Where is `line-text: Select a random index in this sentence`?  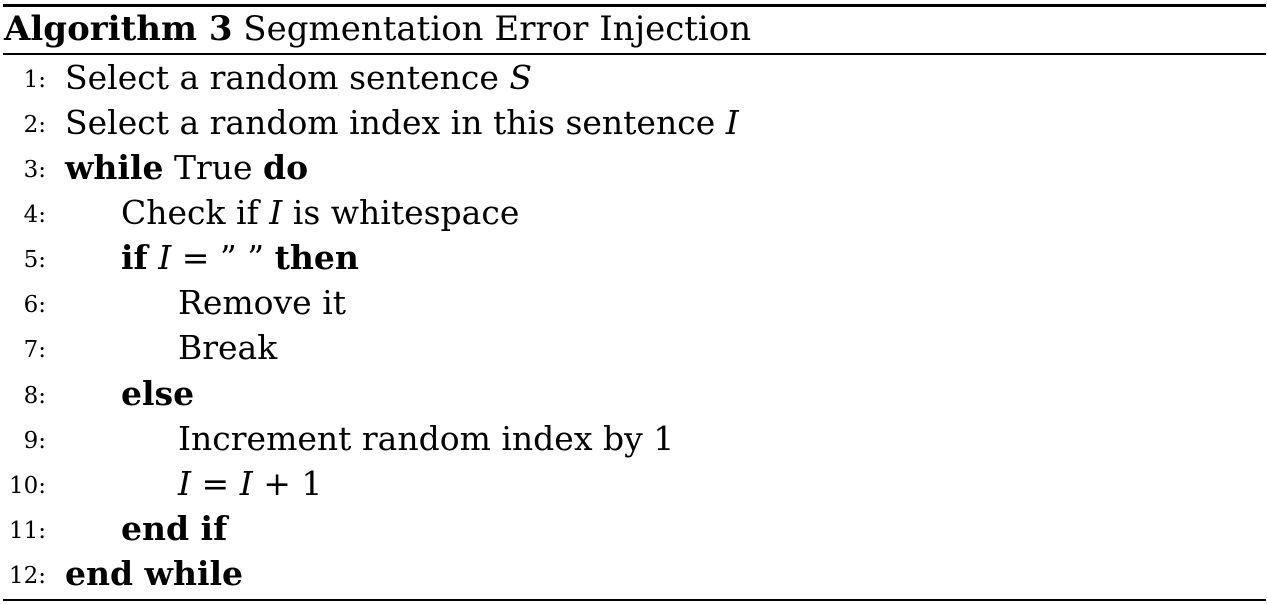
line-text: Select a random index in this sentence is located at coordinates (395, 122).